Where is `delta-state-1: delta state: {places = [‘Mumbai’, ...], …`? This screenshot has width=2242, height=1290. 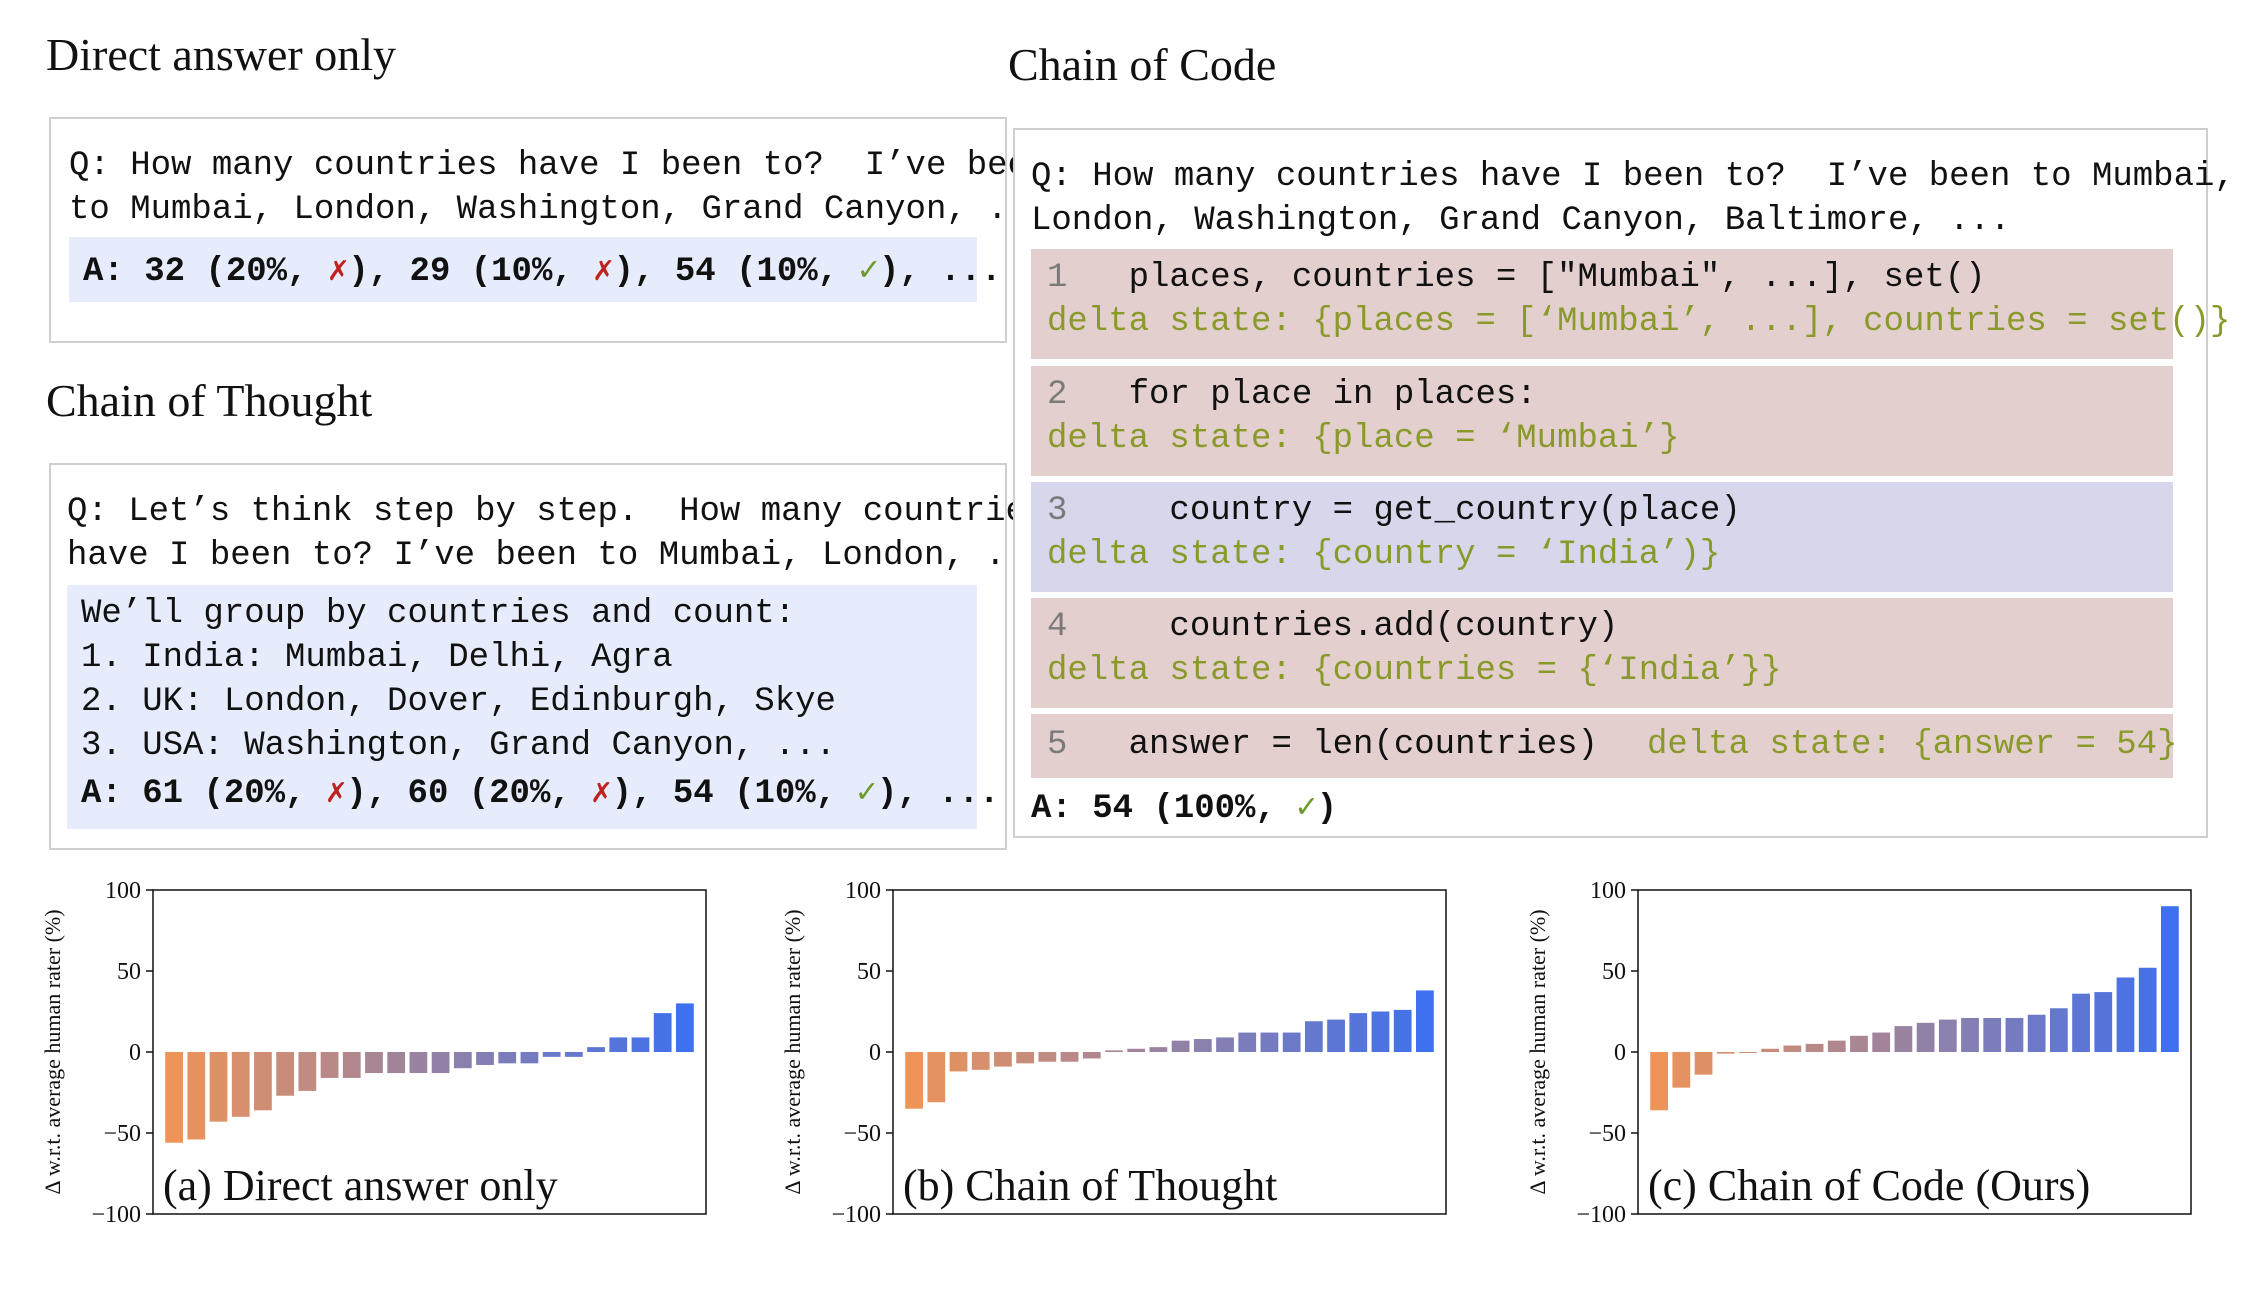
delta-state-1: delta state: {places = [‘Mumbai’, ...], … is located at coordinates (1639, 322).